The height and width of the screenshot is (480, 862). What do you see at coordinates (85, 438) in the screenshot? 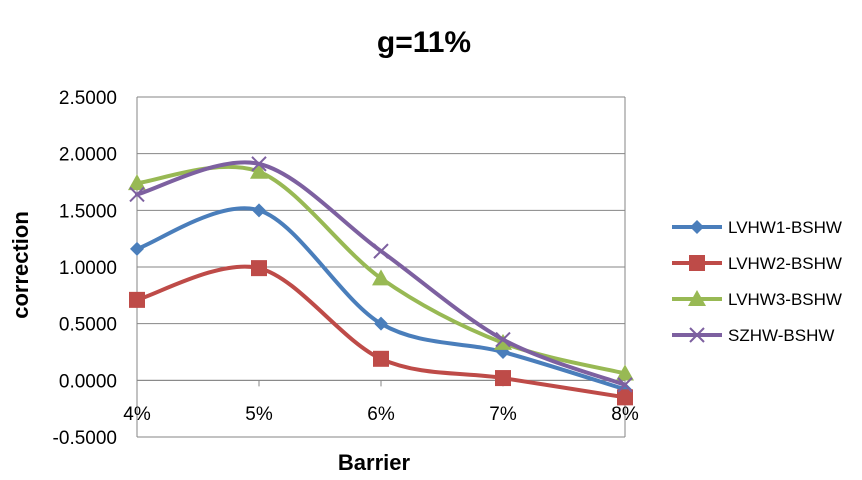
I see `y-tick-label: -0.5000` at bounding box center [85, 438].